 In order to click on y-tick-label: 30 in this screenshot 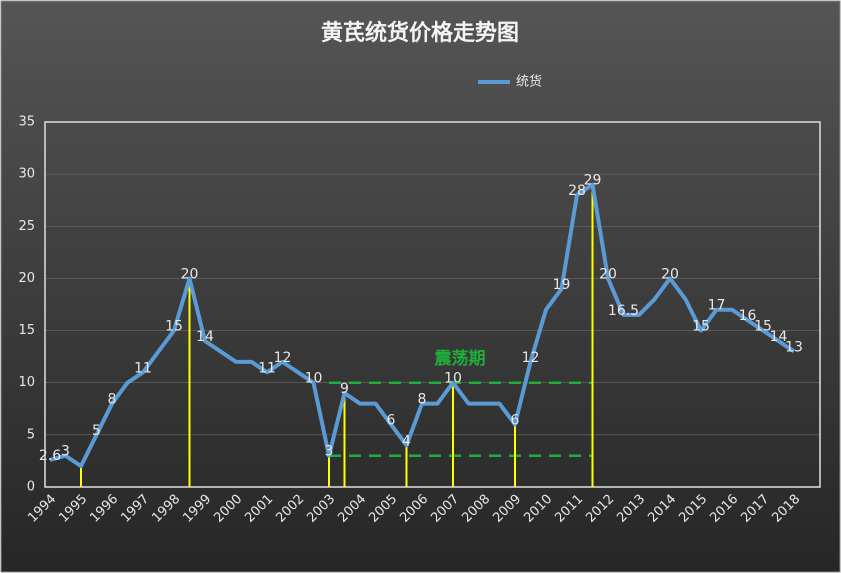, I will do `click(26, 174)`.